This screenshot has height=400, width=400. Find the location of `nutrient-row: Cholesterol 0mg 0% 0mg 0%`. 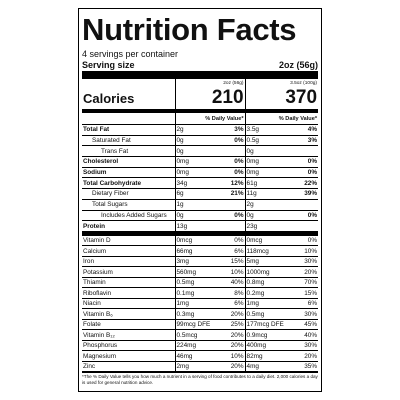

nutrient-row: Cholesterol 0mg 0% 0mg 0% is located at coordinates (200, 162).